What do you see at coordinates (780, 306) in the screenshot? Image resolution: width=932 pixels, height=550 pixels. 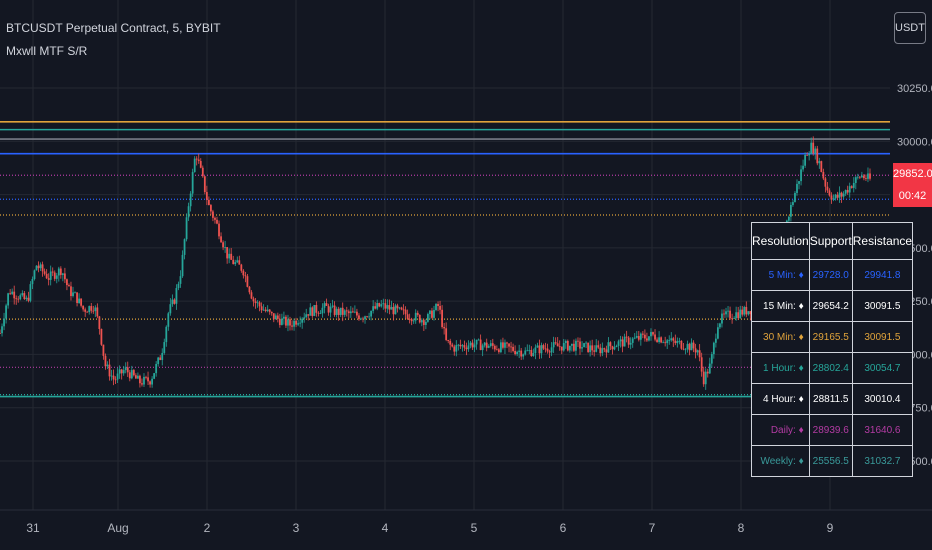 I see `resolution-cell: 15 Min: ♦` at bounding box center [780, 306].